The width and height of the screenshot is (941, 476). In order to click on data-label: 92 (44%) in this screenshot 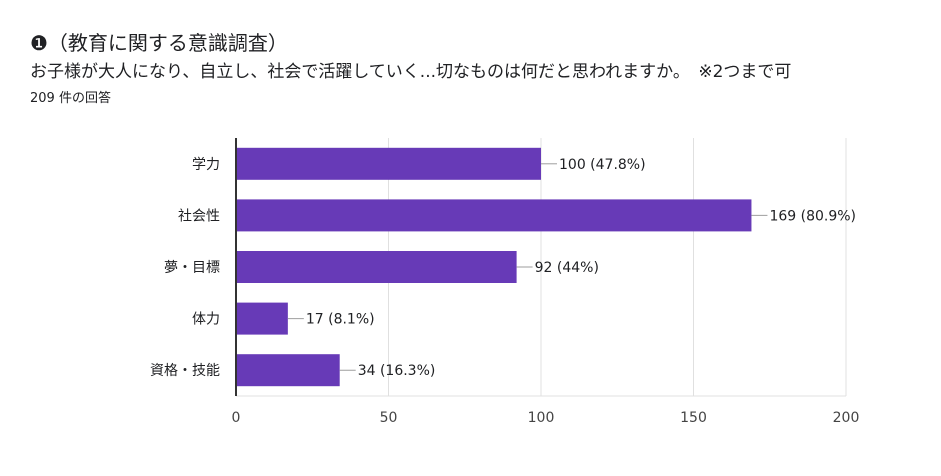, I will do `click(567, 268)`.